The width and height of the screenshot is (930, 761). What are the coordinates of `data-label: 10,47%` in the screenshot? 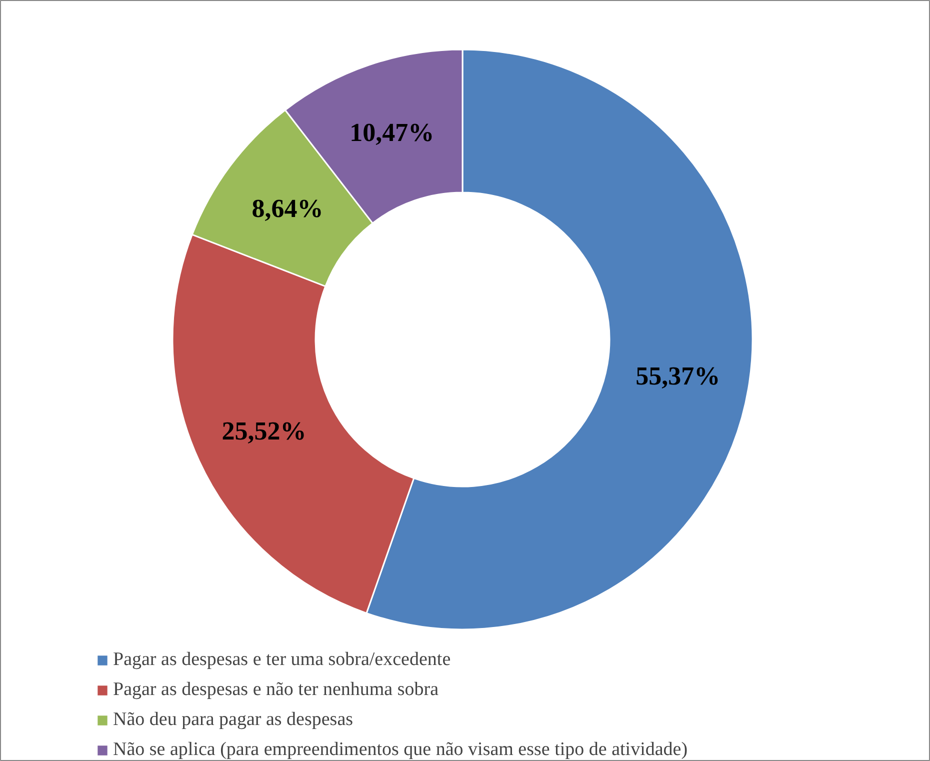 It's located at (392, 133).